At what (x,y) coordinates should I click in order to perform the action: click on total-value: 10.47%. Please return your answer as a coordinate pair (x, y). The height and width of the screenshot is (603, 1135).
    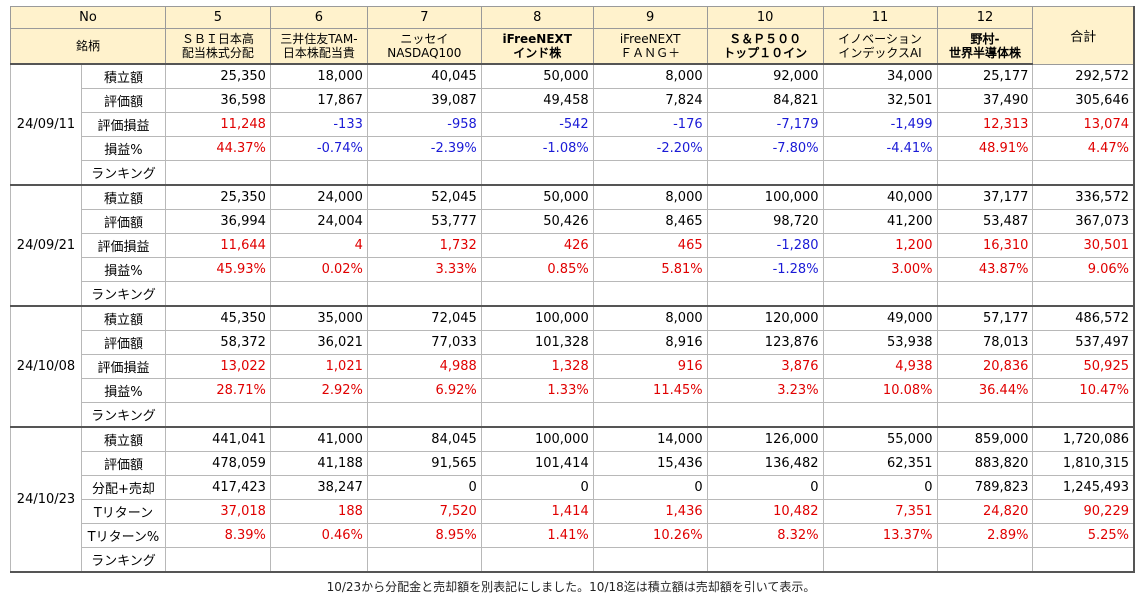
    Looking at the image, I should click on (1083, 390).